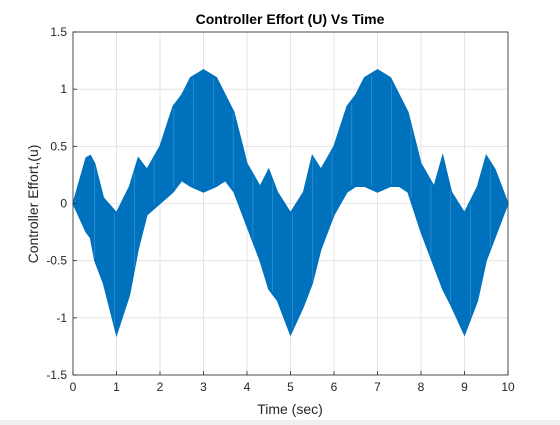 The height and width of the screenshot is (425, 560). Describe the element at coordinates (160, 387) in the screenshot. I see `x-tick-label: 2` at that location.